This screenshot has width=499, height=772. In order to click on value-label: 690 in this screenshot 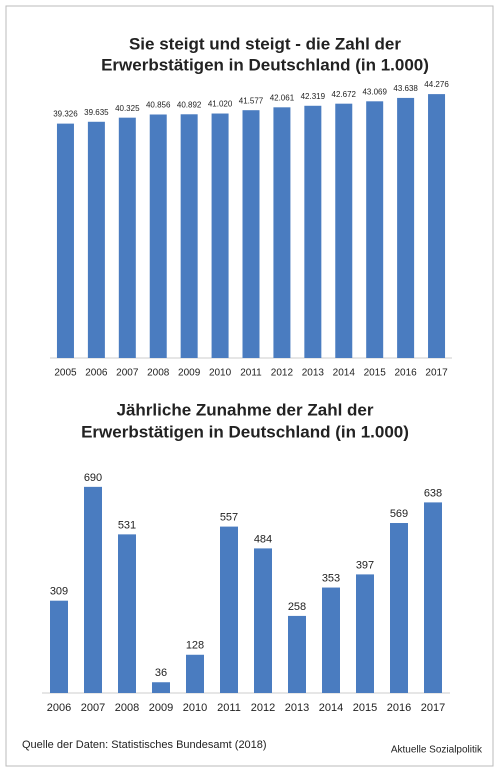, I will do `click(93, 478)`.